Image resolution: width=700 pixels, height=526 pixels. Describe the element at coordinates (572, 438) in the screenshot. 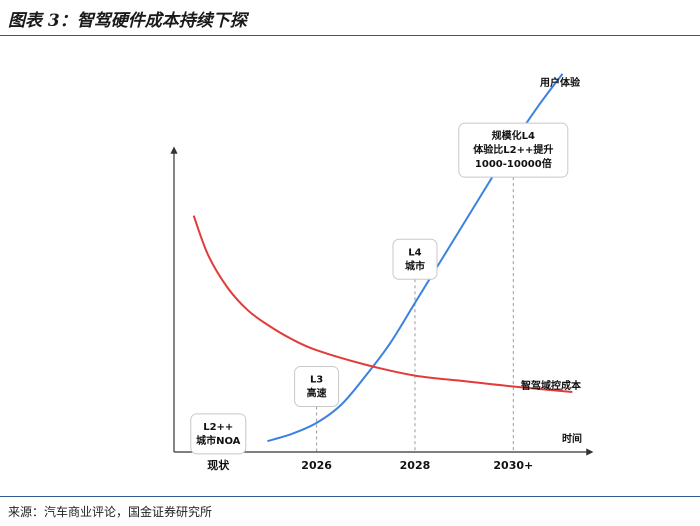

I see `x-axis-label: 时间` at that location.